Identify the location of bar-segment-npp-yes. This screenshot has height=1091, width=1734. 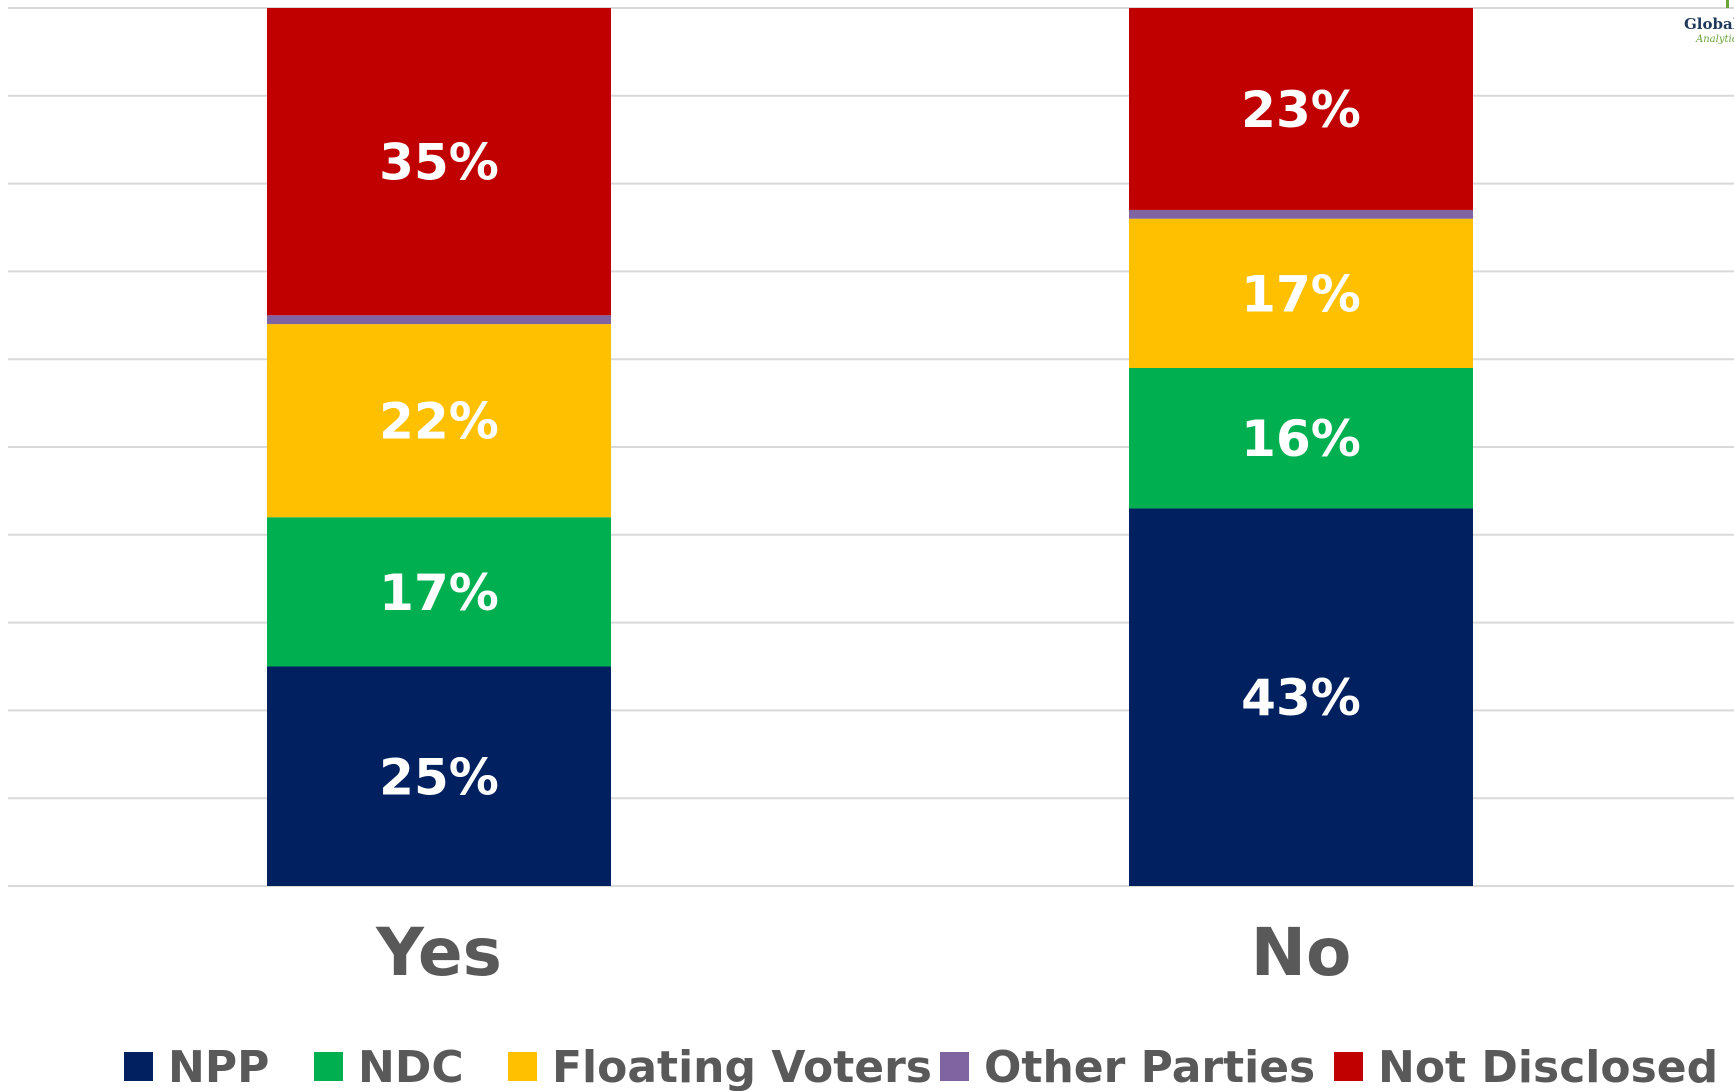
(439, 776).